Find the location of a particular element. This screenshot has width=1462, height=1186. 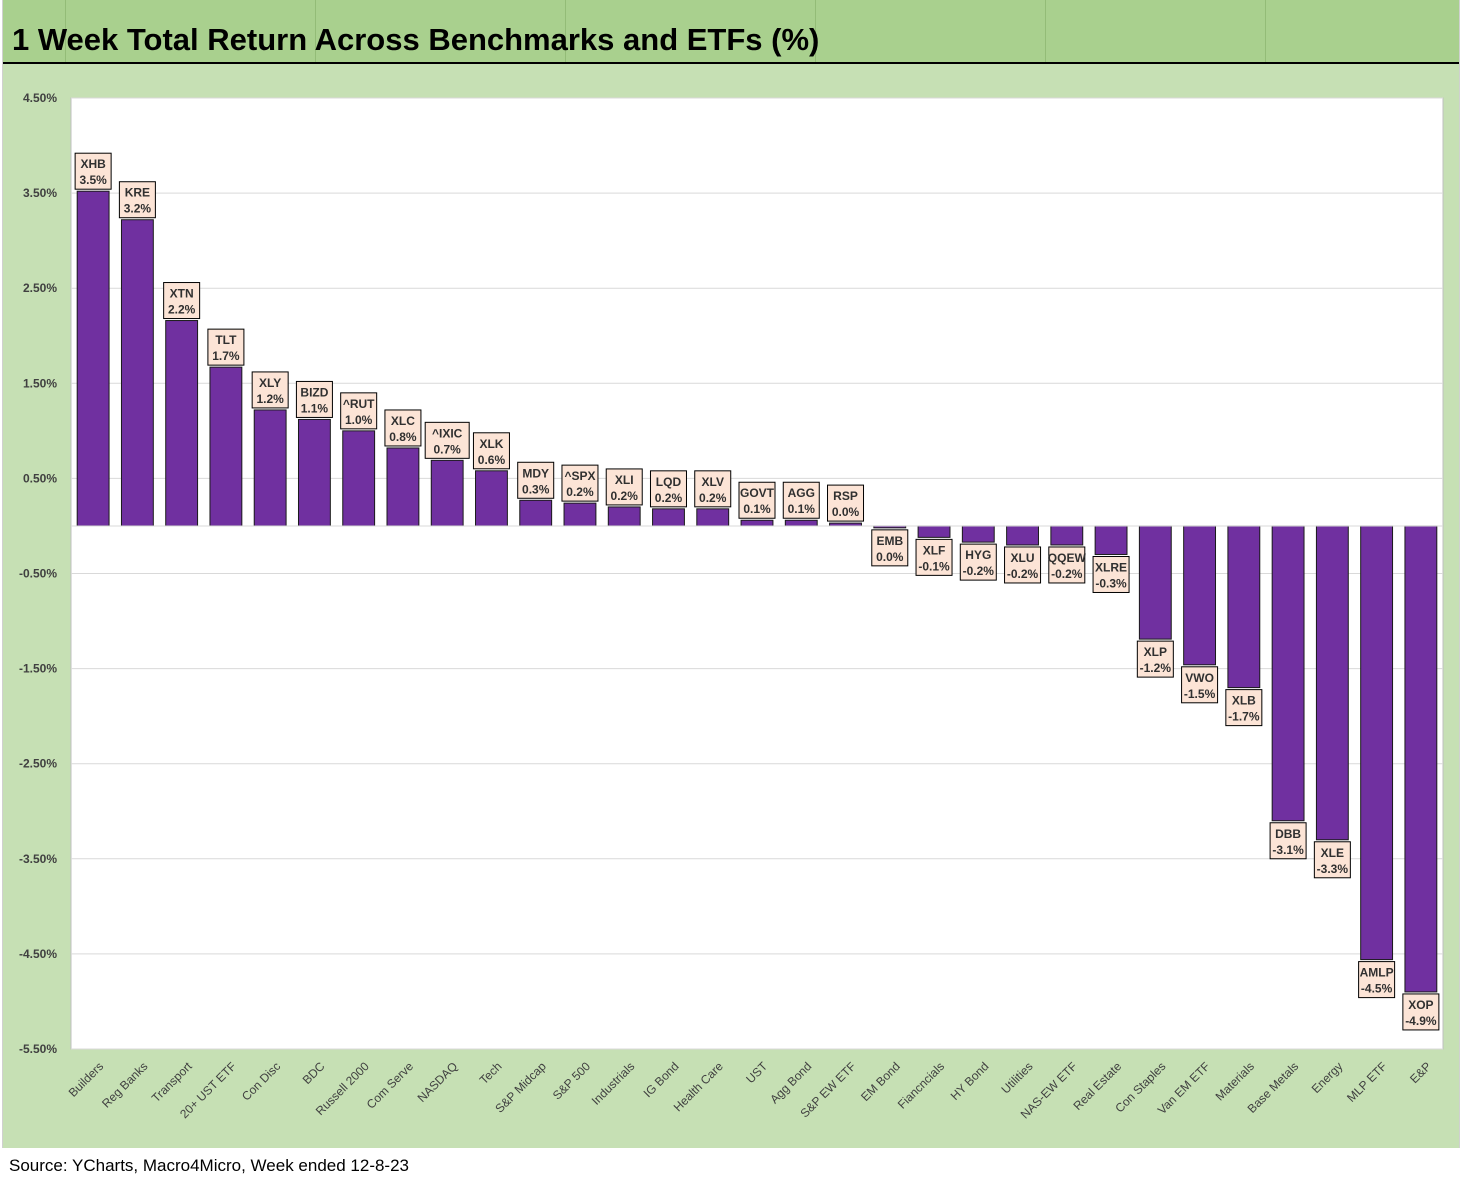

data-label-ticker: AGG is located at coordinates (801, 493).